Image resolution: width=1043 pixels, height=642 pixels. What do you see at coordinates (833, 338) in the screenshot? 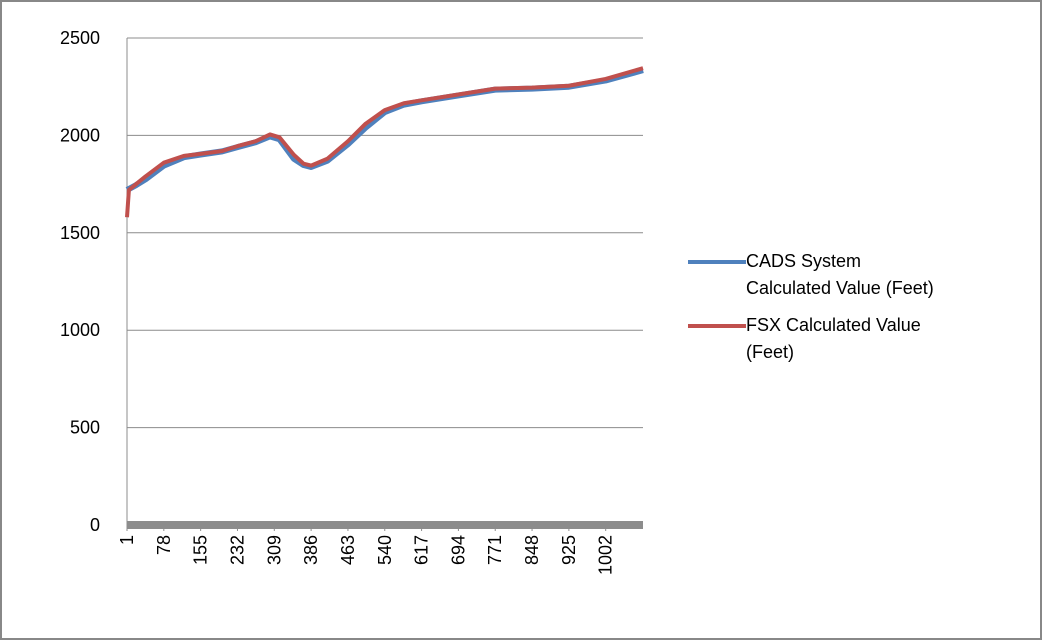
I see `legend-label: FSX Calculated Value (Feet)` at bounding box center [833, 338].